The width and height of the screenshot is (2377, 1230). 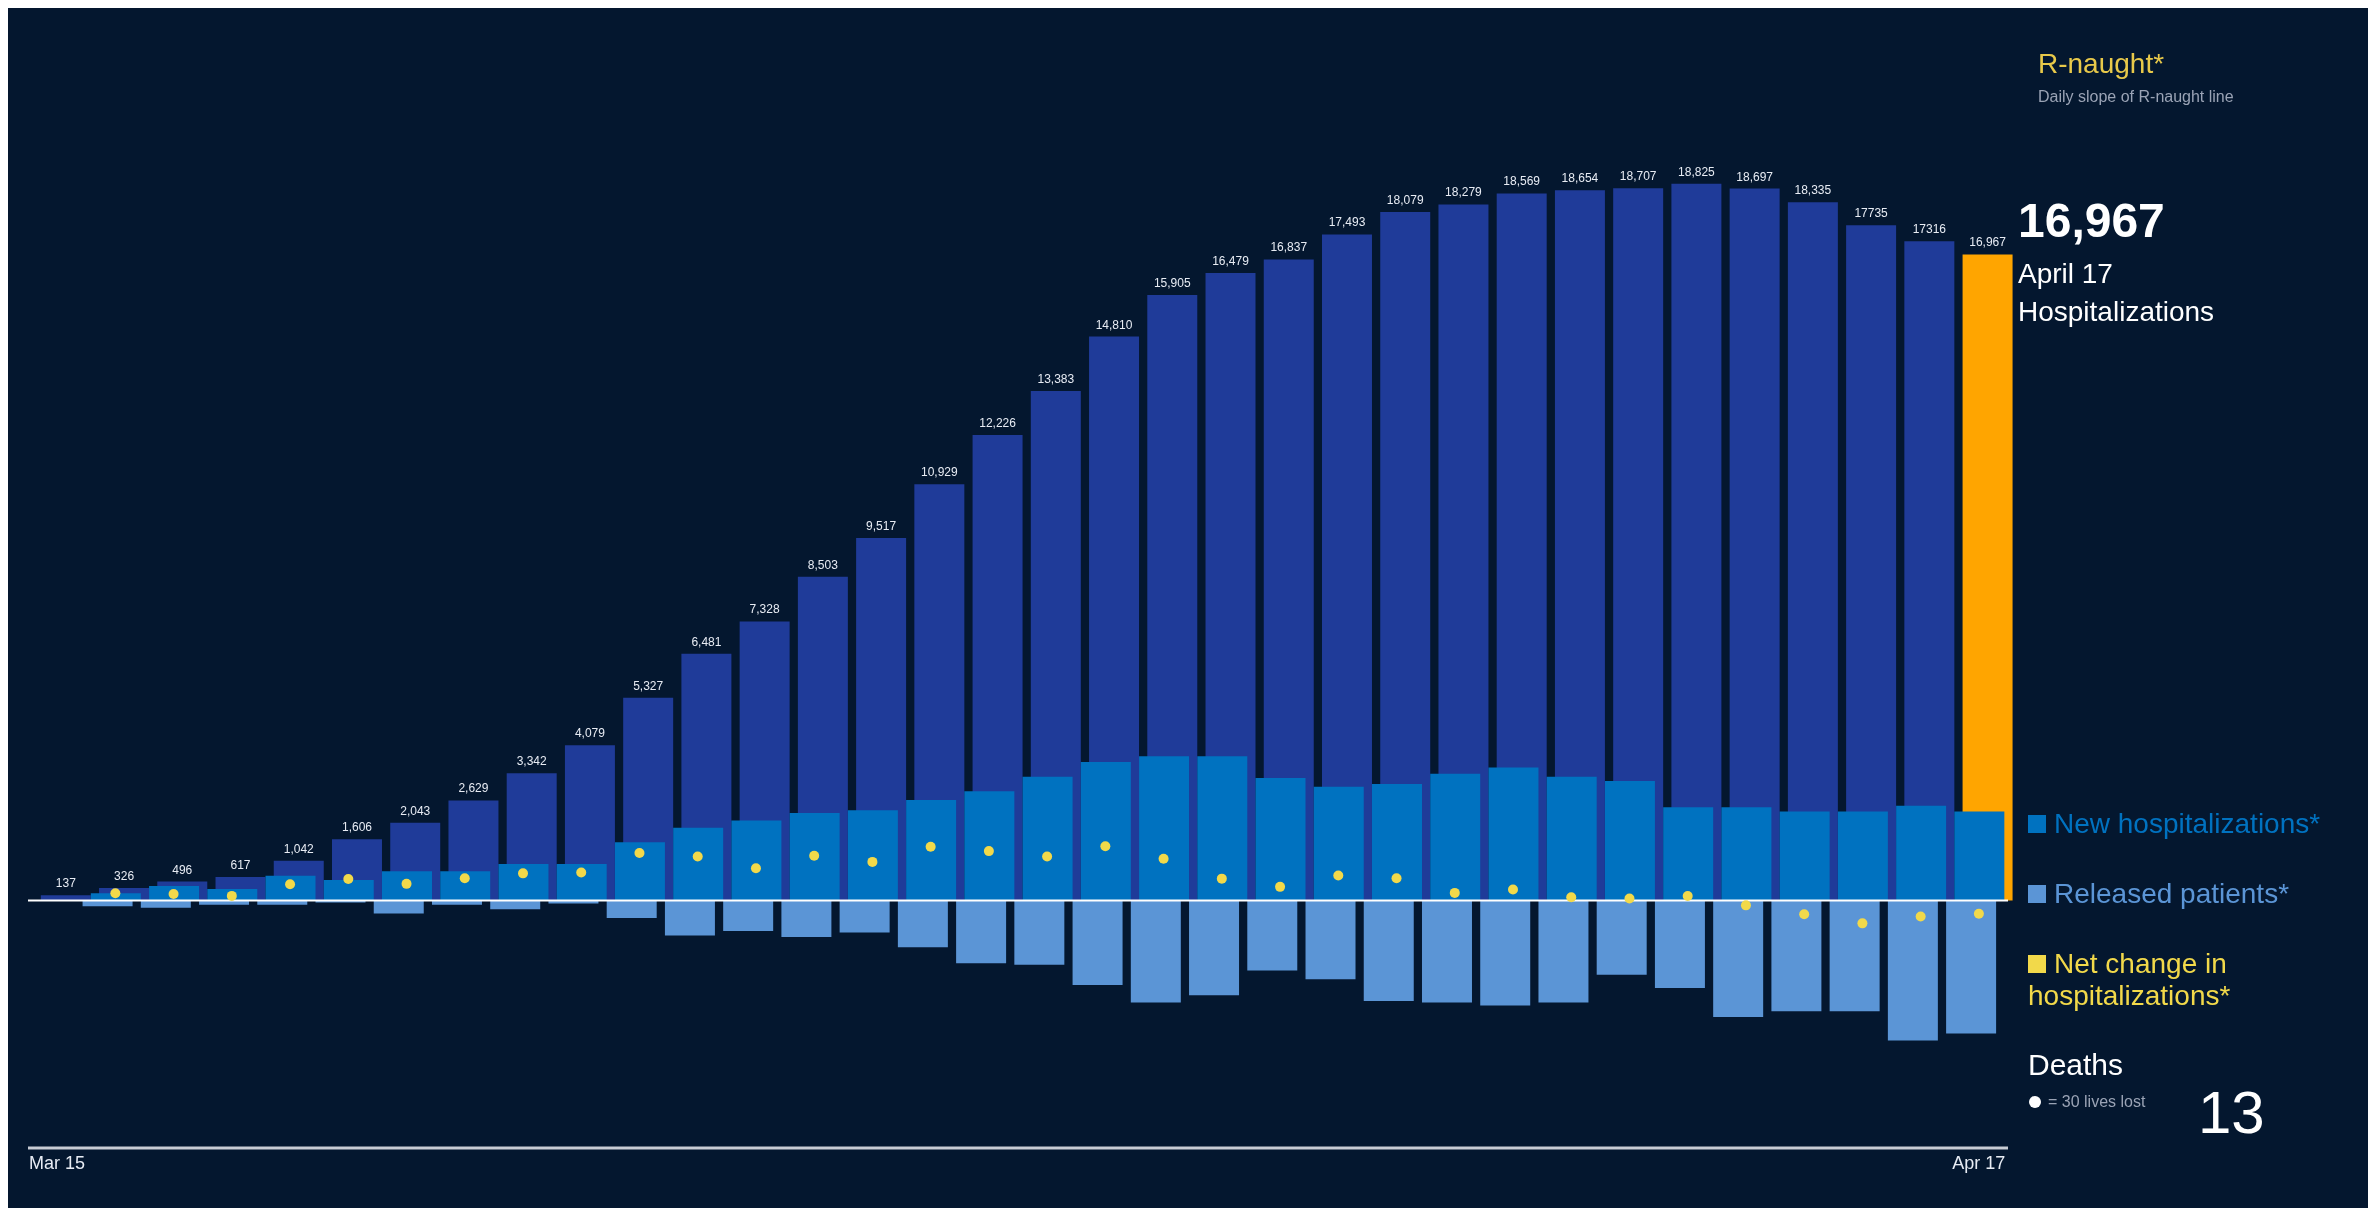 What do you see at coordinates (357, 827) in the screenshot?
I see `data-label: 1,606` at bounding box center [357, 827].